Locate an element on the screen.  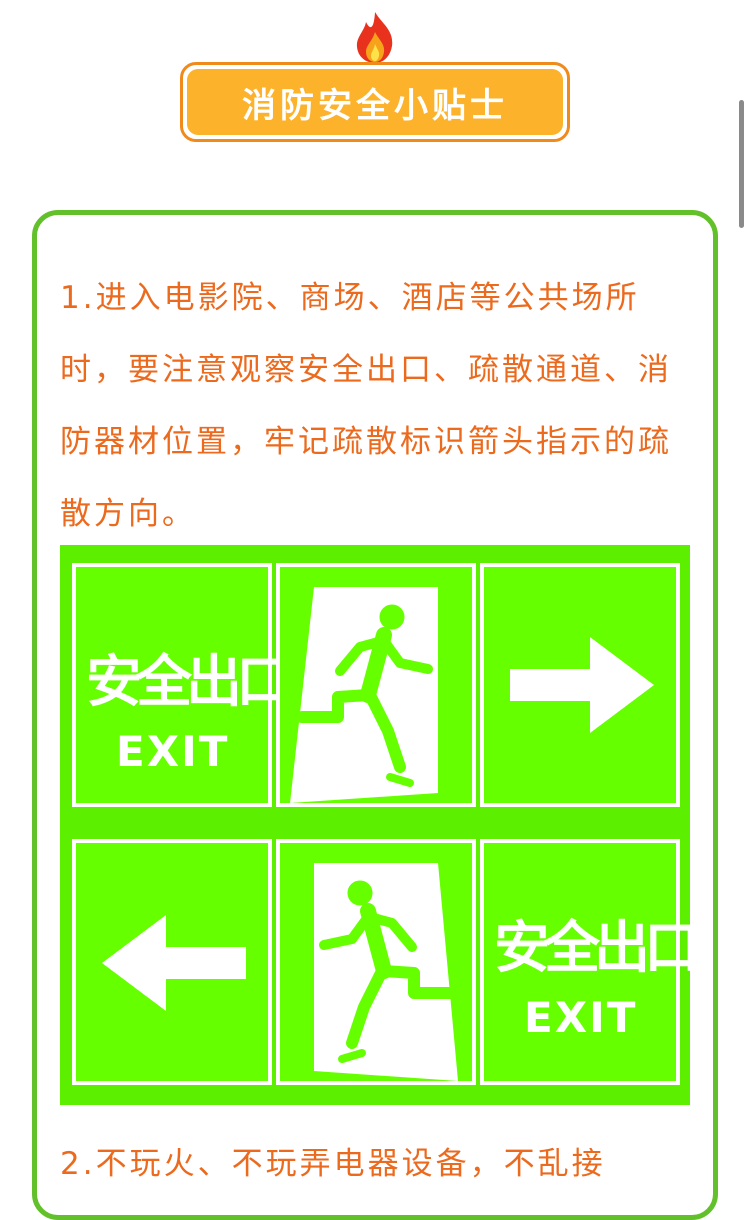
page-title: 消防安全小贴士 is located at coordinates (375, 102).